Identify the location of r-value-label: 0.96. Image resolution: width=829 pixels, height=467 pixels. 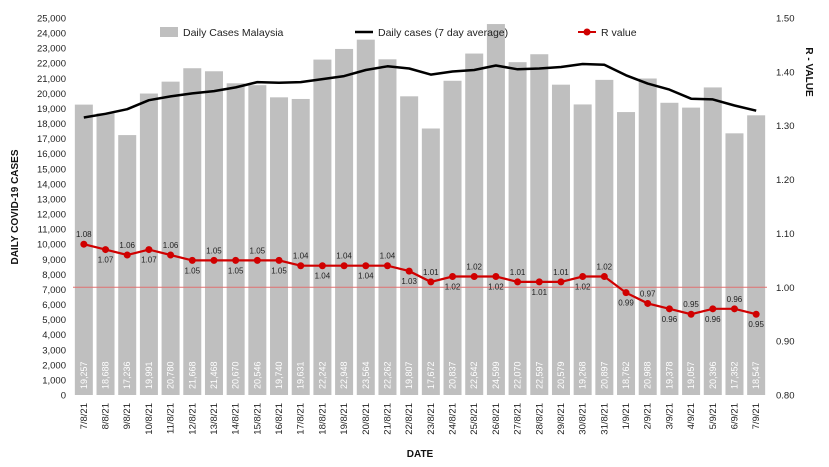
(713, 319).